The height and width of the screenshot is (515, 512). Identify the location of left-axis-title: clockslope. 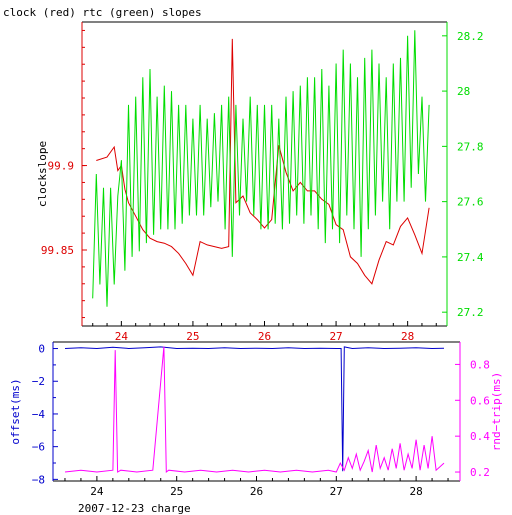
(42, 174).